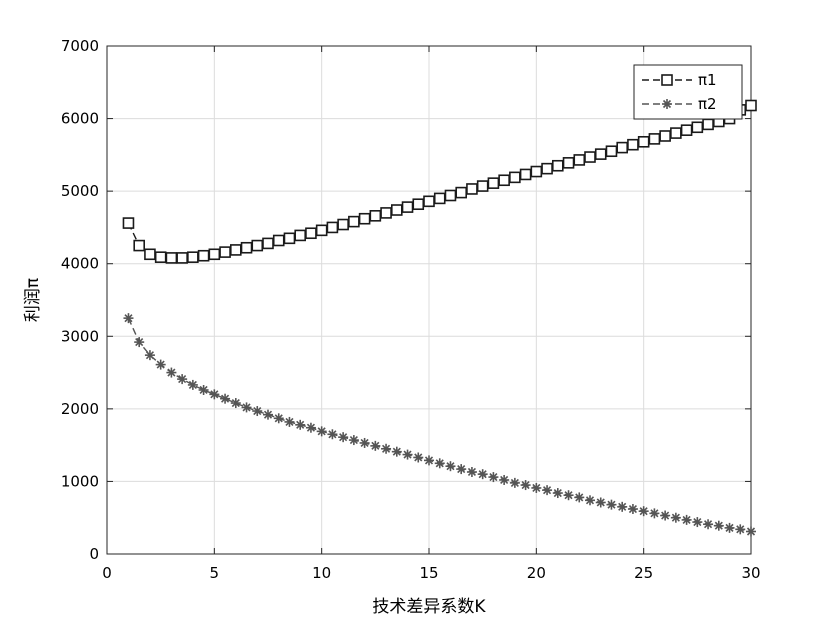  I want to click on y-tick-label: 6000, so click(80, 119).